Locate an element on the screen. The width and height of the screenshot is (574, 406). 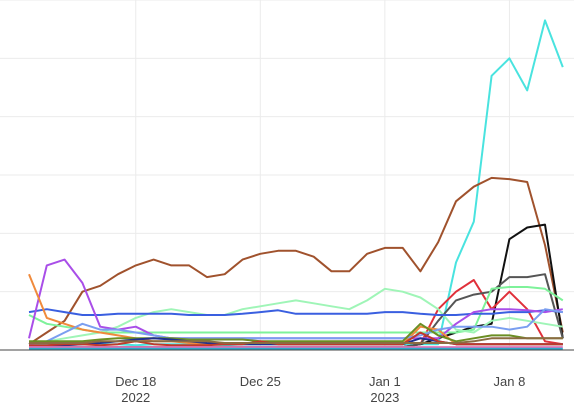
x-tick-label: Dec 18 is located at coordinates (135, 381).